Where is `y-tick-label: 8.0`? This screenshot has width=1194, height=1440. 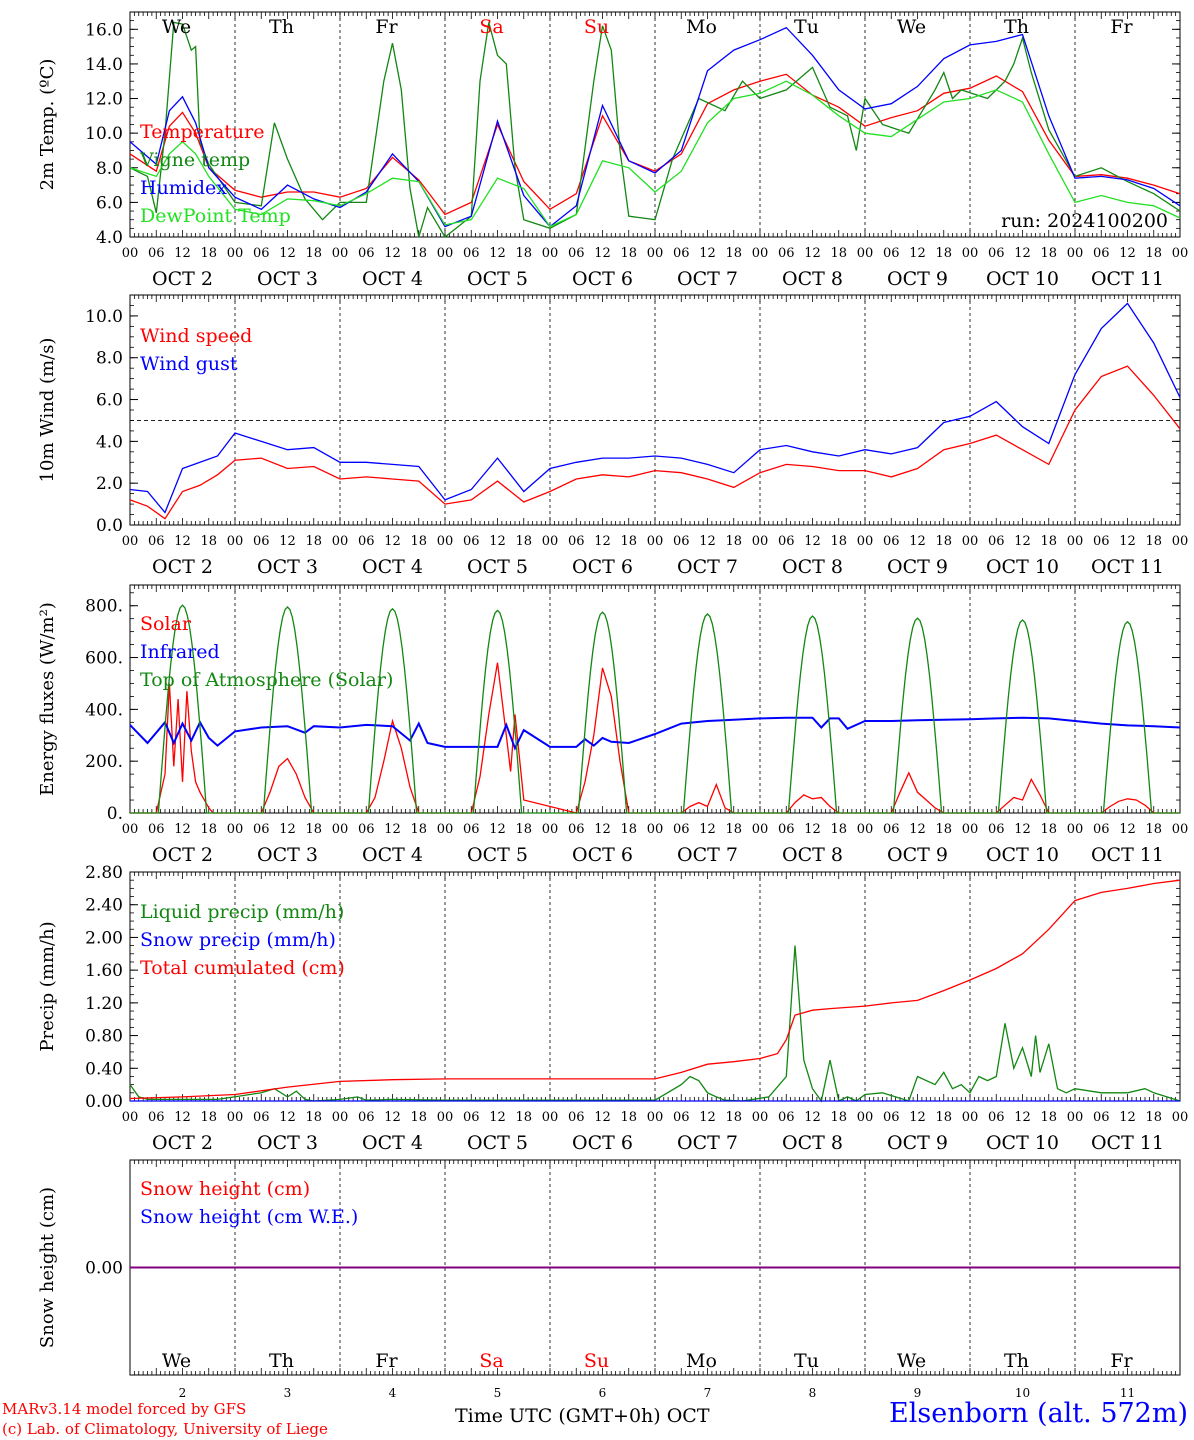 y-tick-label: 8.0 is located at coordinates (109, 169).